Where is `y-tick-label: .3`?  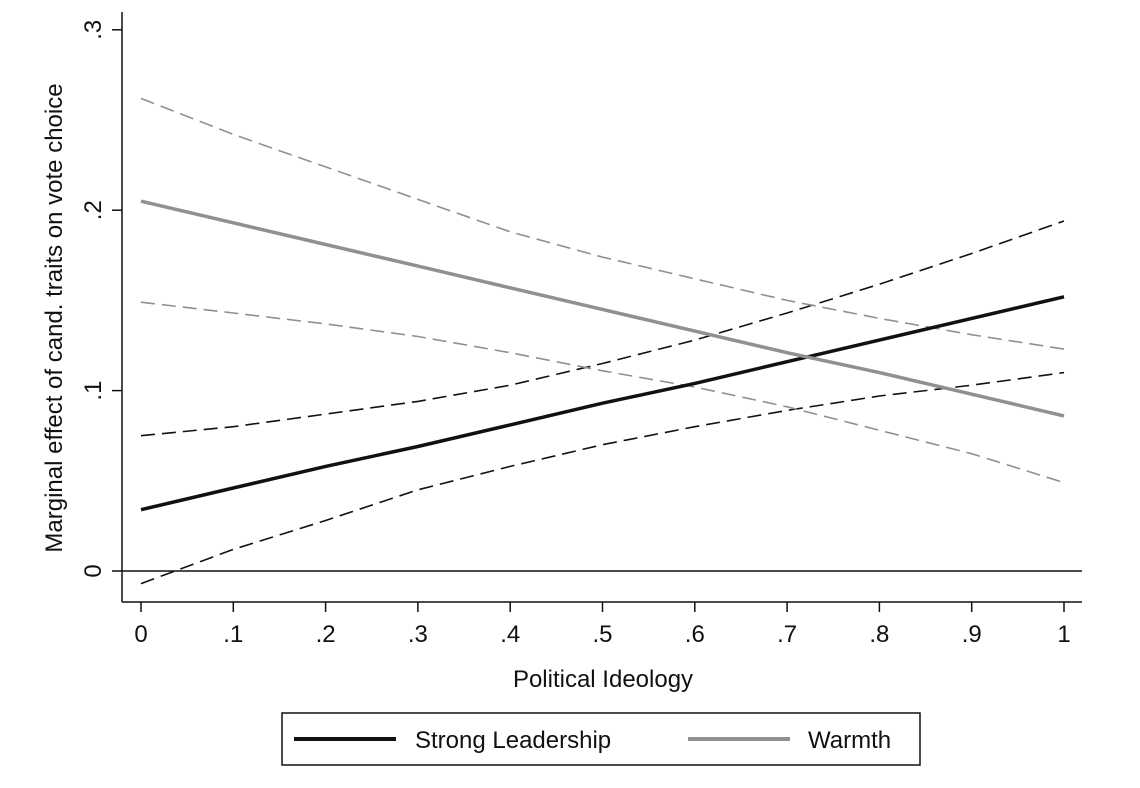 y-tick-label: .3 is located at coordinates (93, 30).